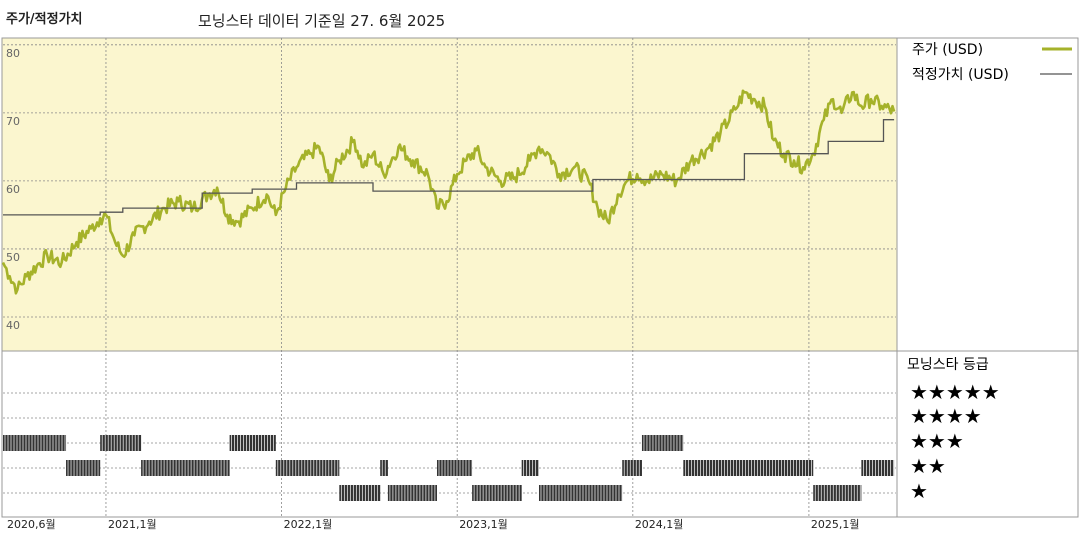  I want to click on legend-star-3: ★★★, so click(937, 441).